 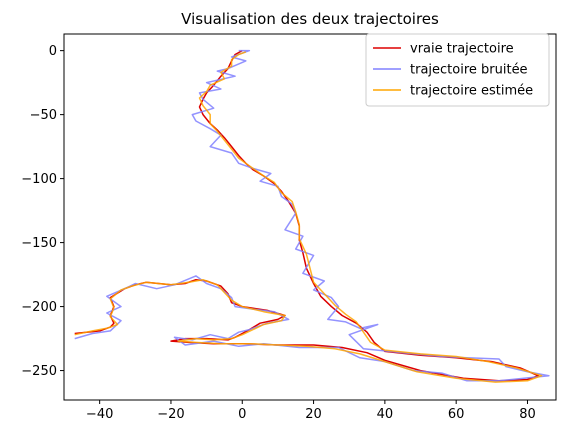 I want to click on y-tick-label-3: −150, so click(x=39, y=243).